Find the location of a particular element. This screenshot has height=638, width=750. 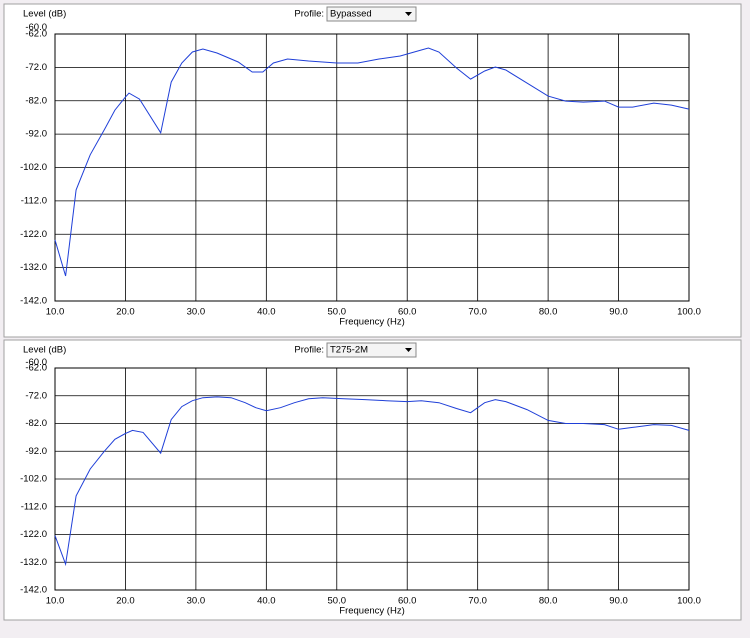

profile-value: T275-2M is located at coordinates (349, 350).